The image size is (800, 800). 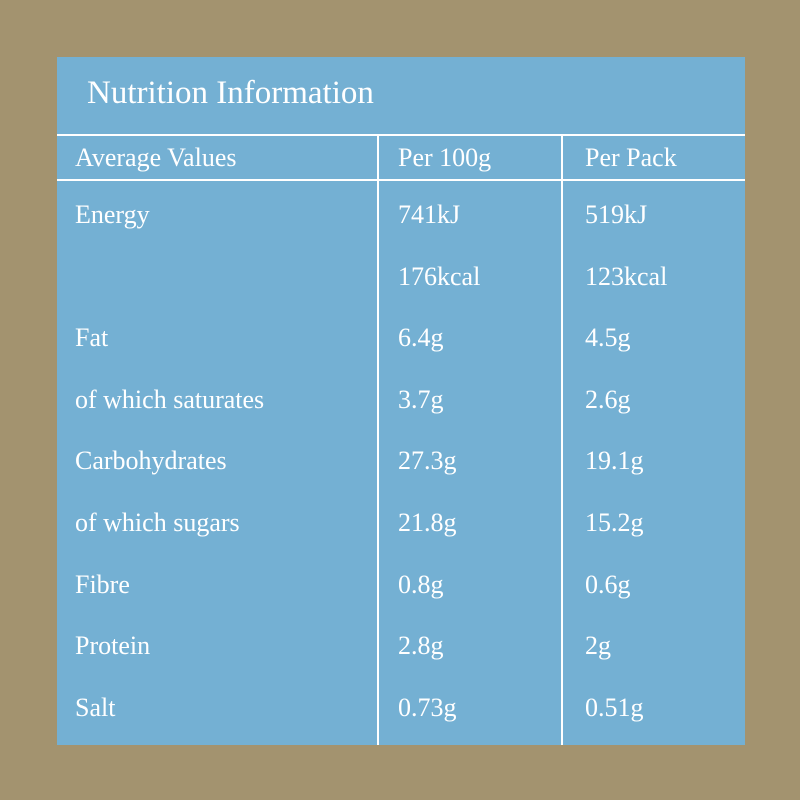 What do you see at coordinates (112, 214) in the screenshot?
I see `row-label: Energy` at bounding box center [112, 214].